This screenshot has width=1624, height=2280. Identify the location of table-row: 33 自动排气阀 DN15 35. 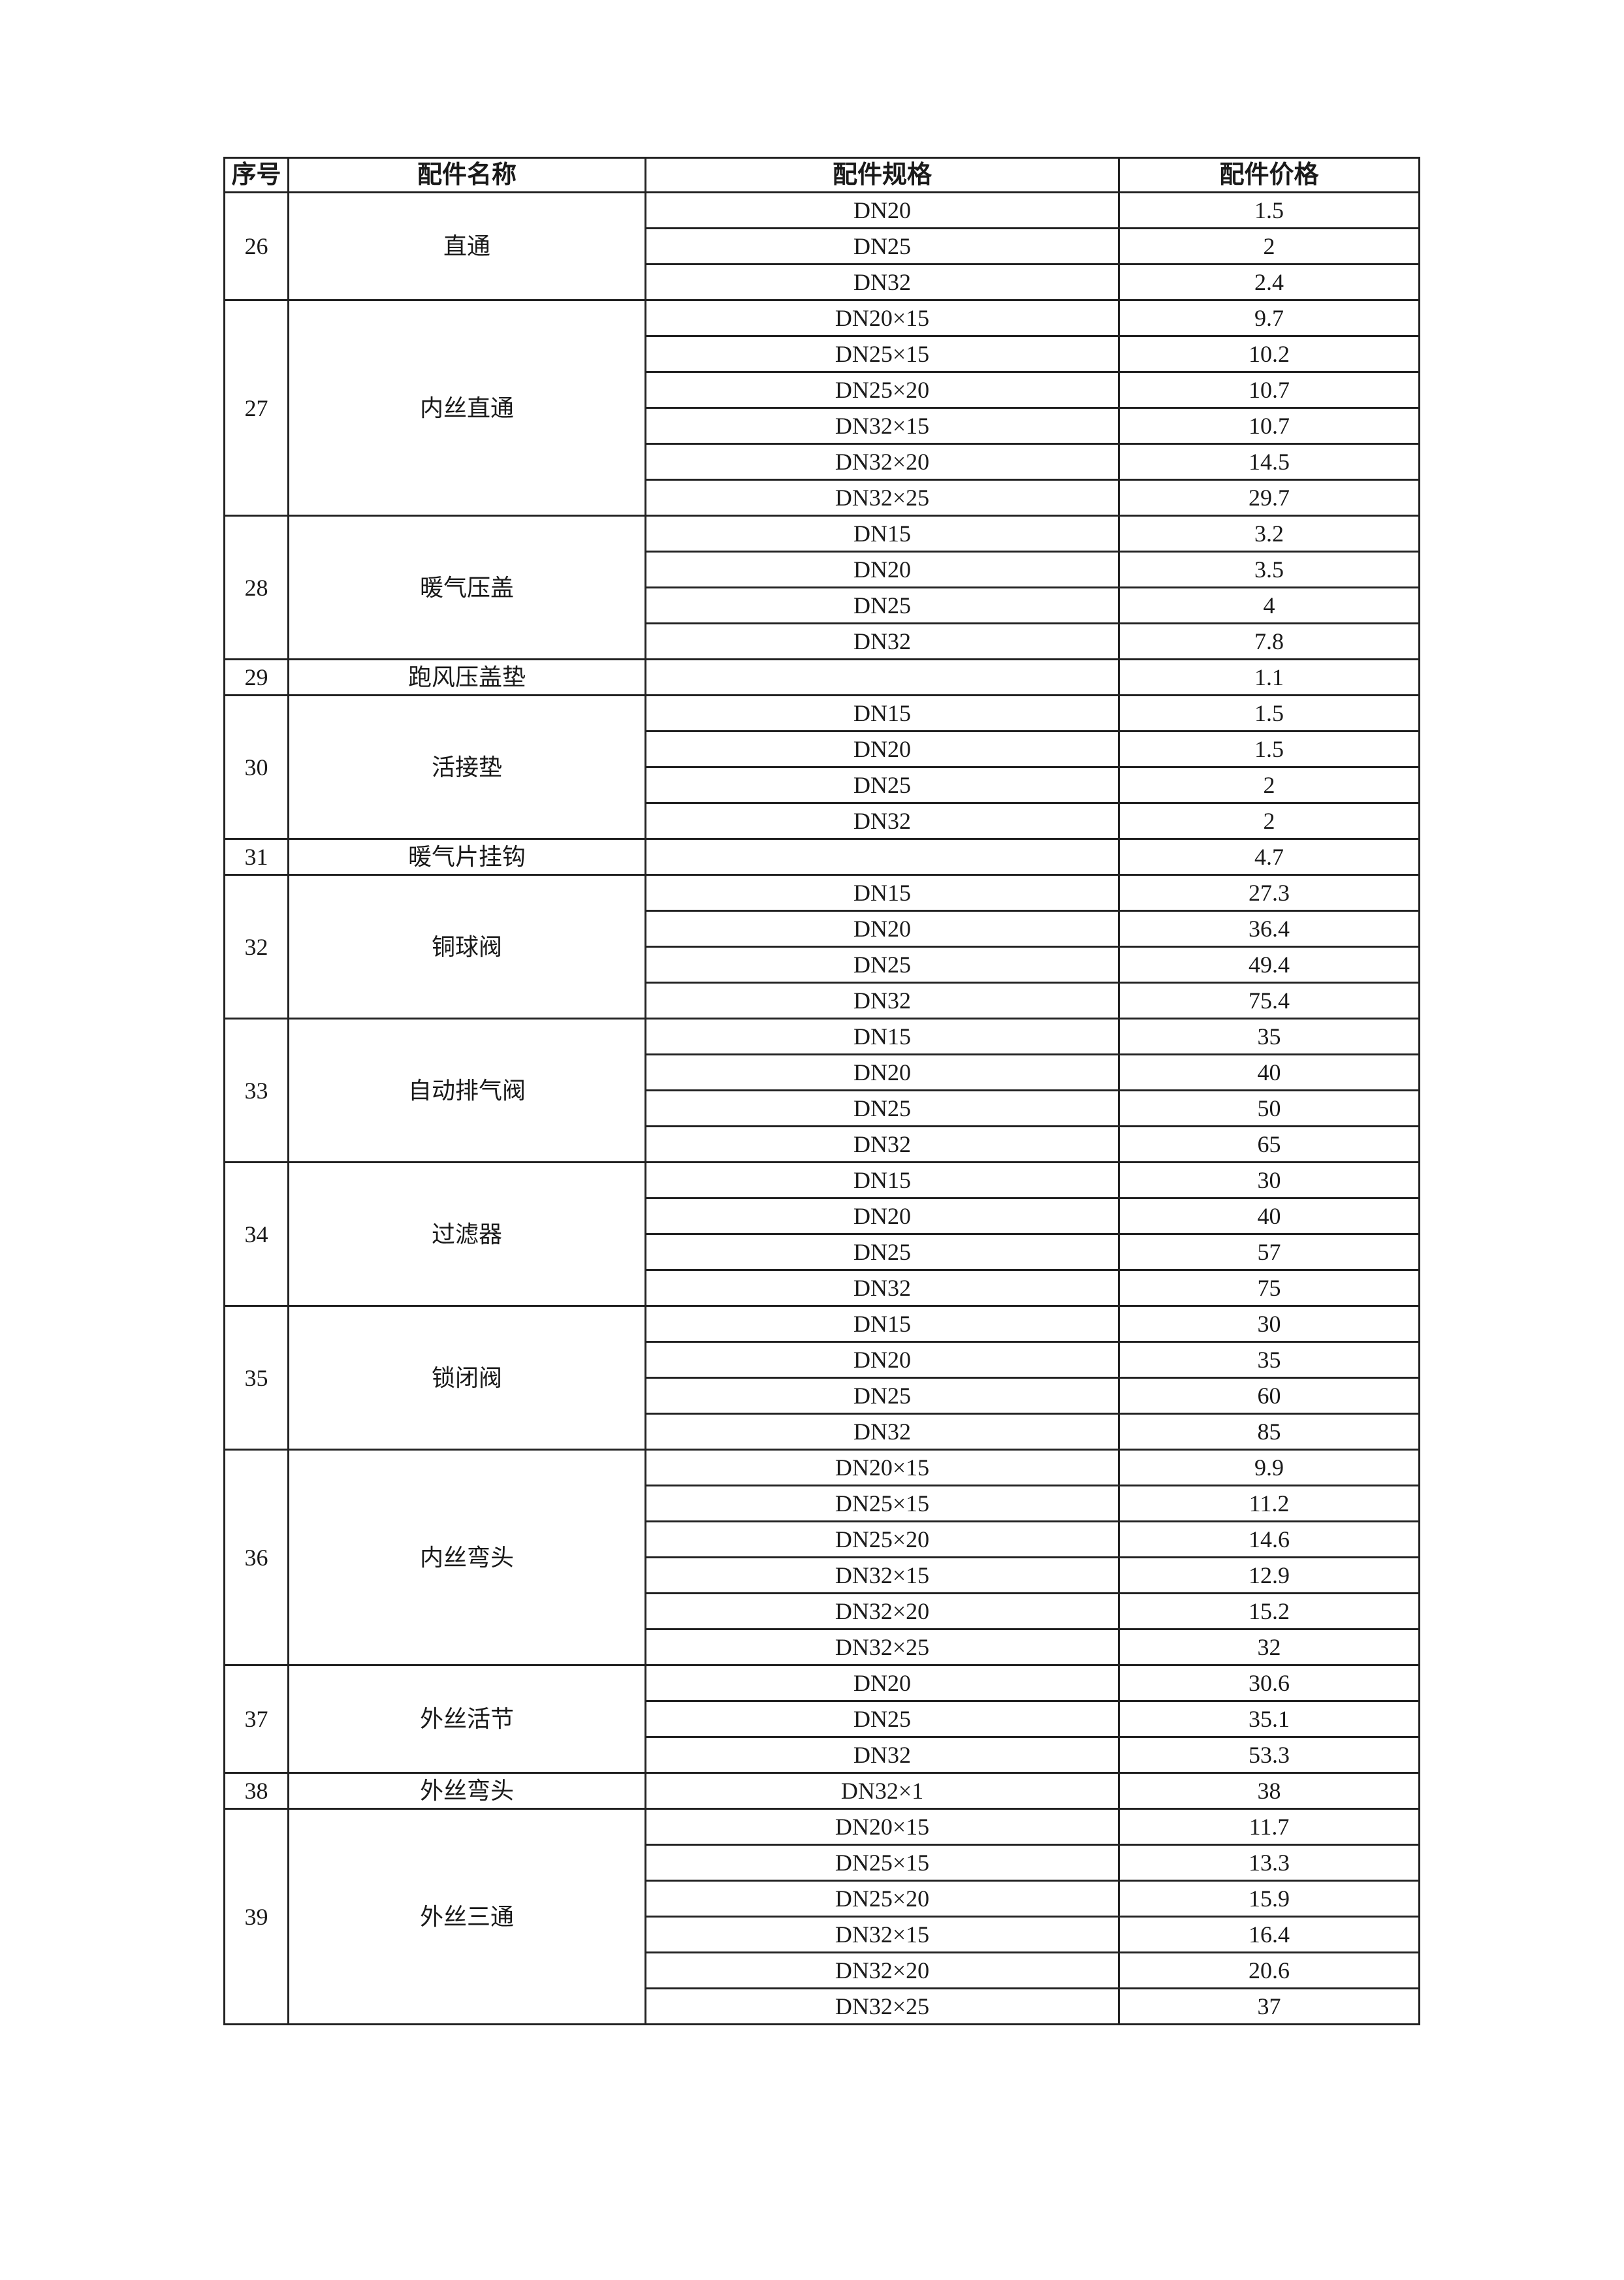
(822, 1090).